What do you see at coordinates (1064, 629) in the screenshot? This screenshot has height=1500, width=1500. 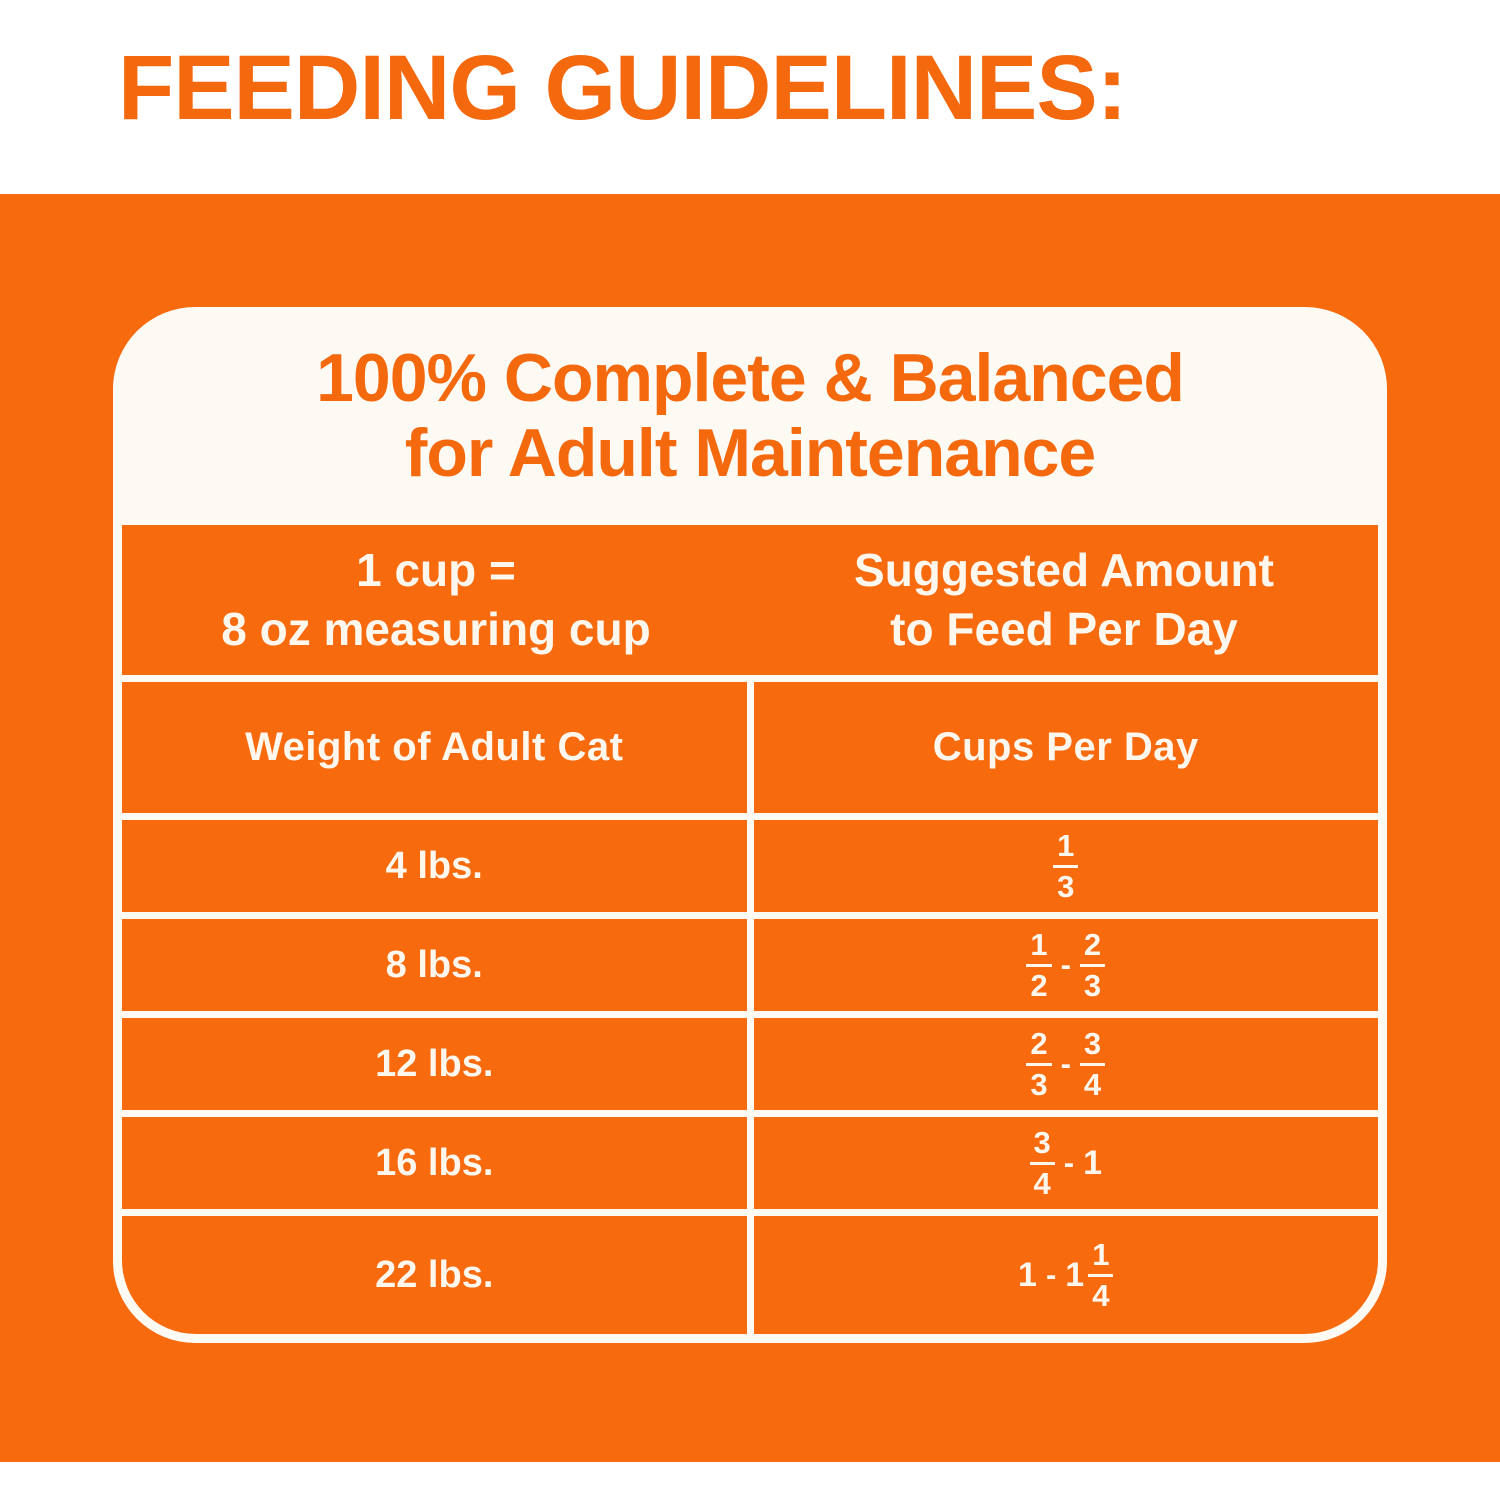 I see `header-suggested-amount-line2: to Feed Per Day` at bounding box center [1064, 629].